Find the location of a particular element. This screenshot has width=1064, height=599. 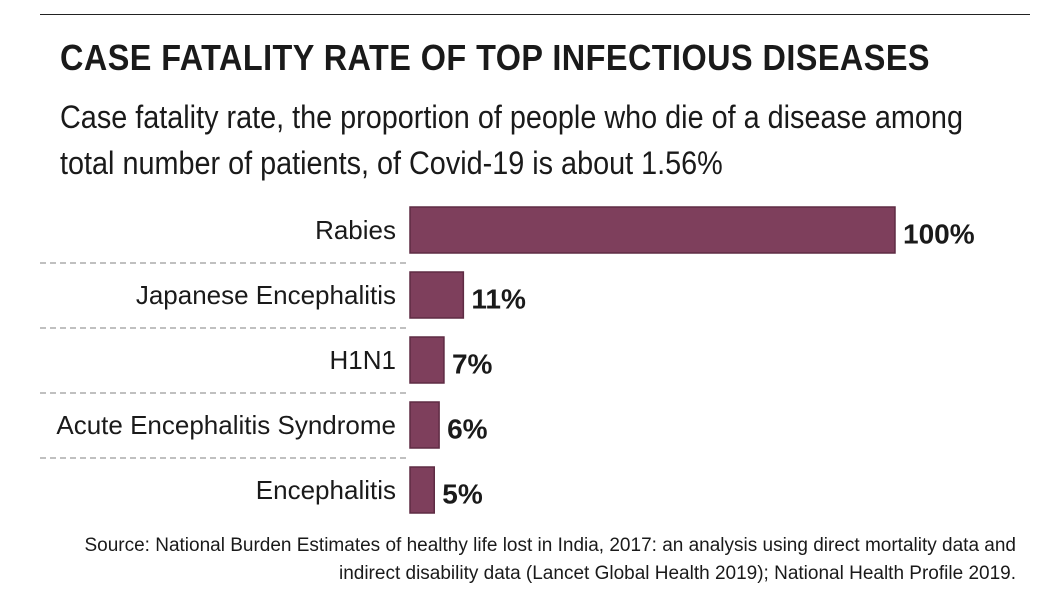

top-rule is located at coordinates (535, 14).